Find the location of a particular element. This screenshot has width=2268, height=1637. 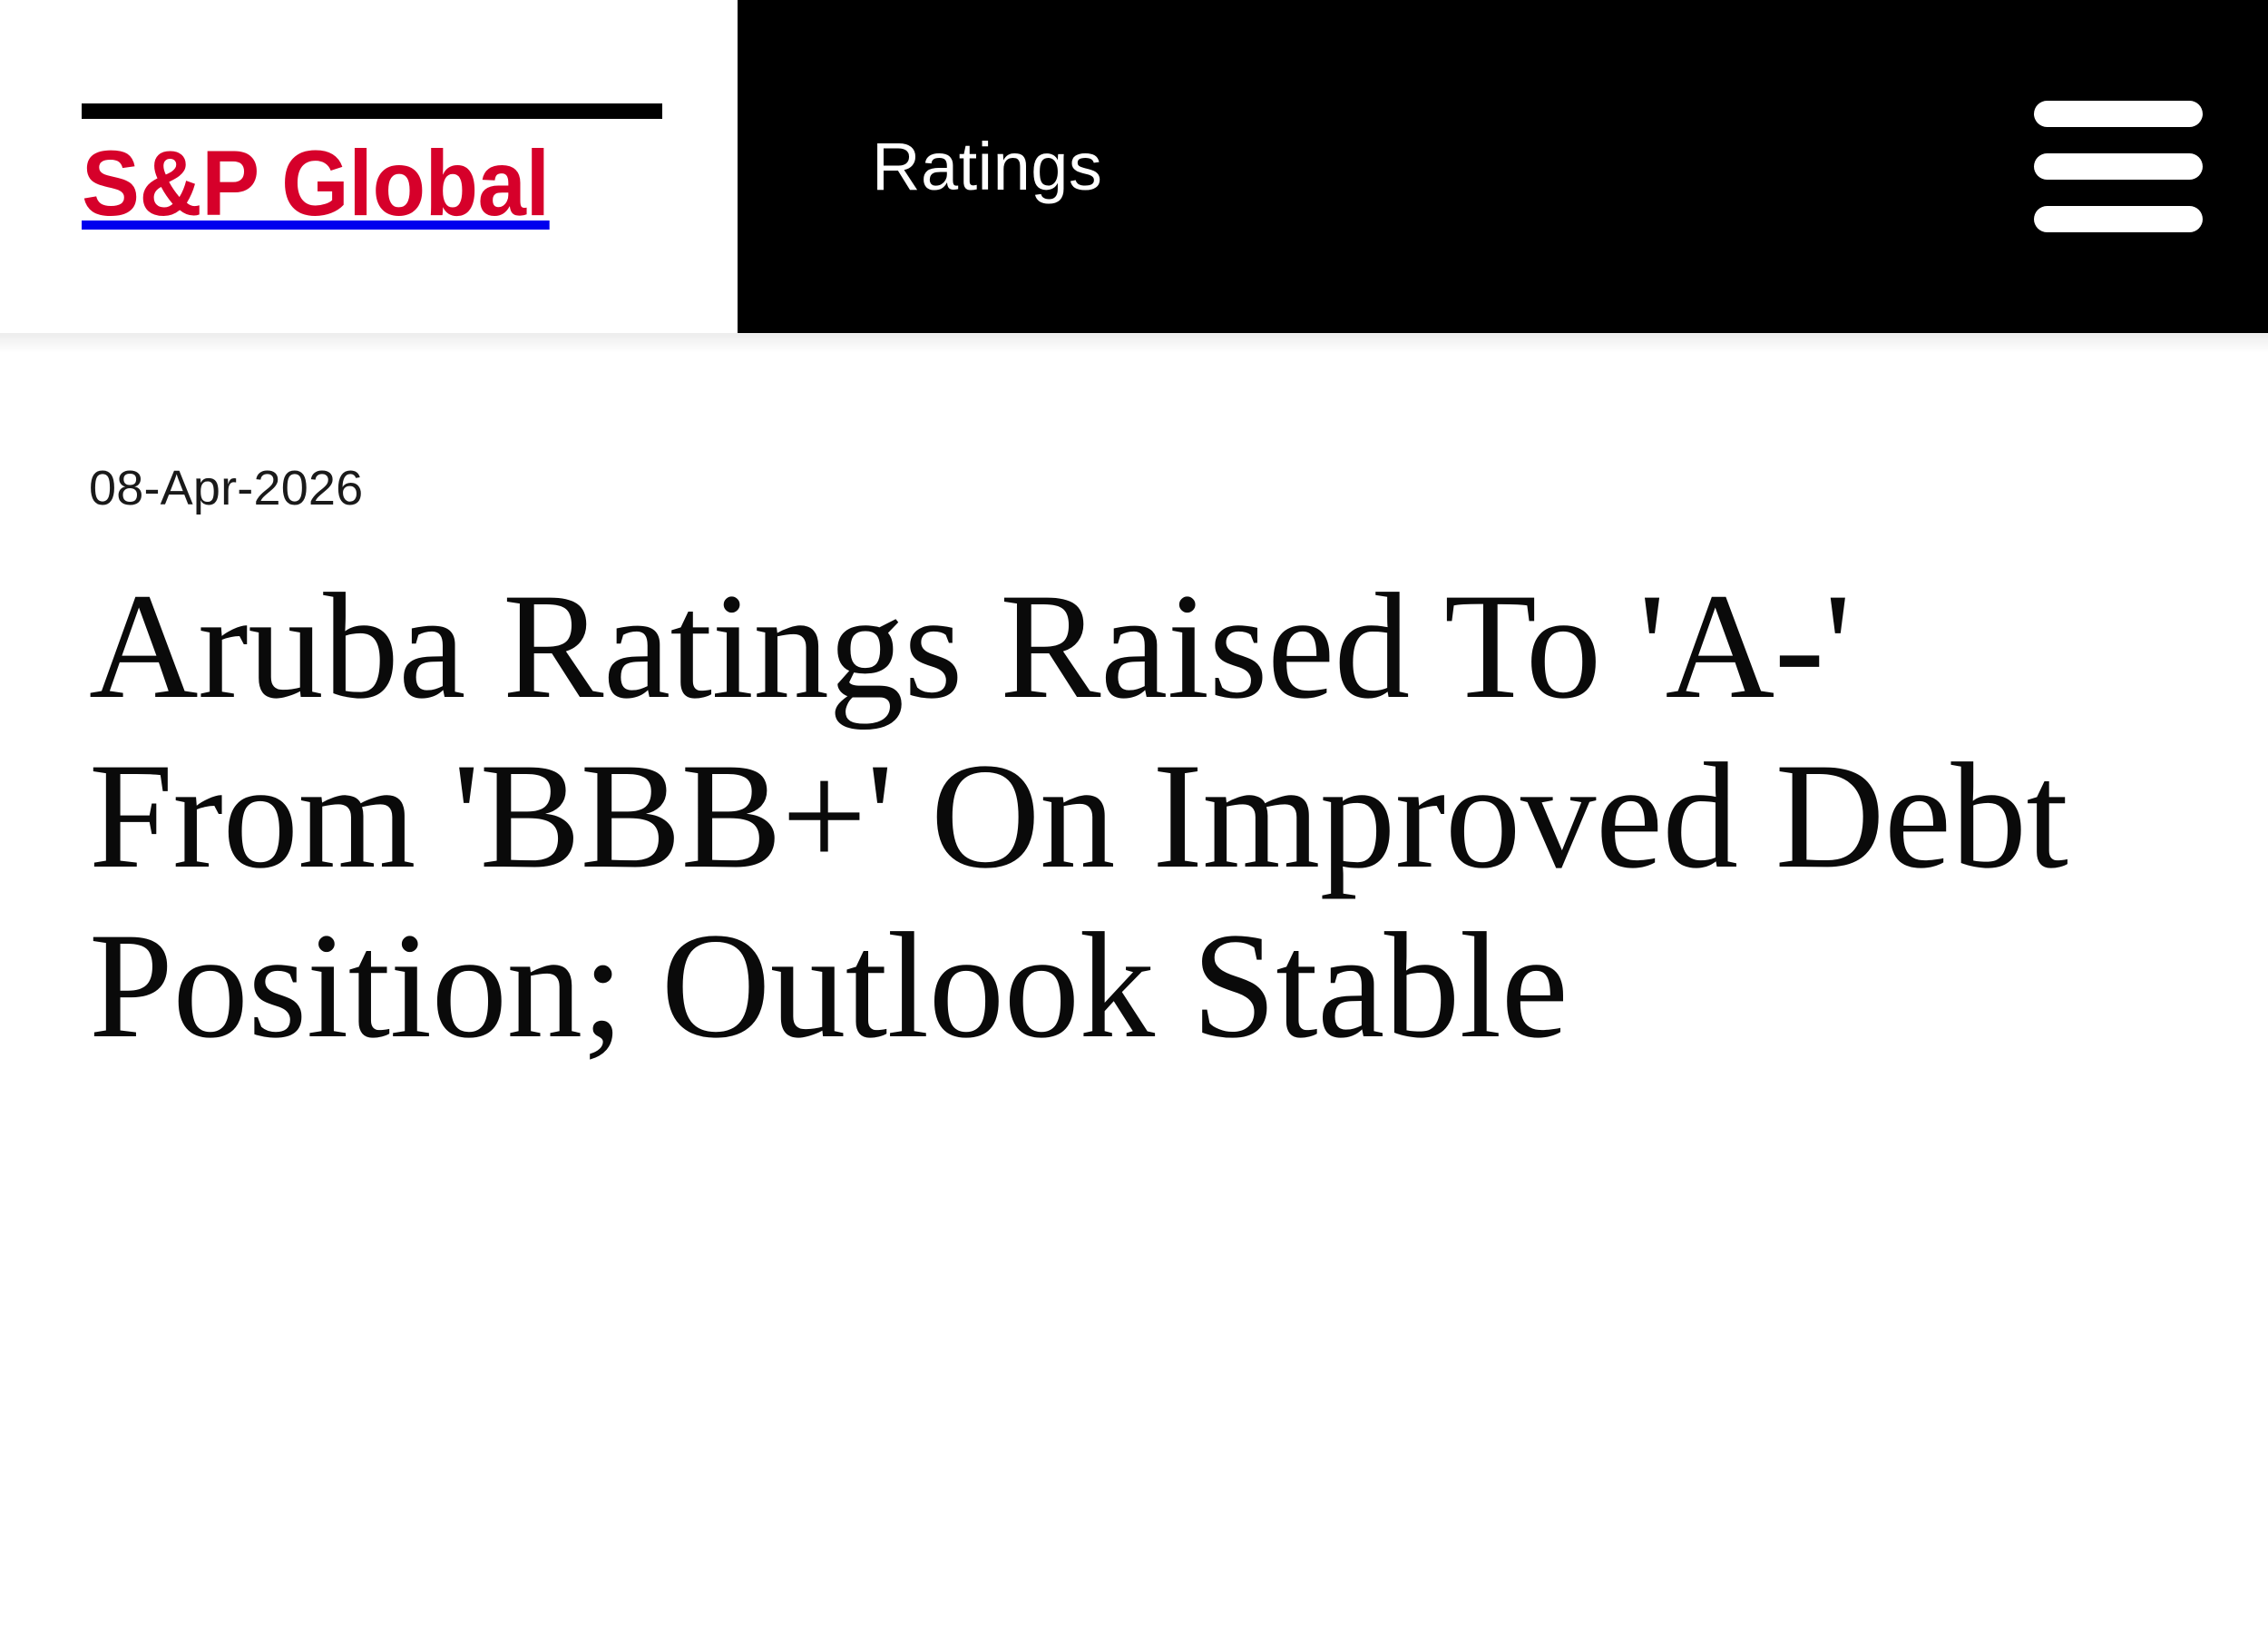

division-label: Ratings is located at coordinates (988, 166).